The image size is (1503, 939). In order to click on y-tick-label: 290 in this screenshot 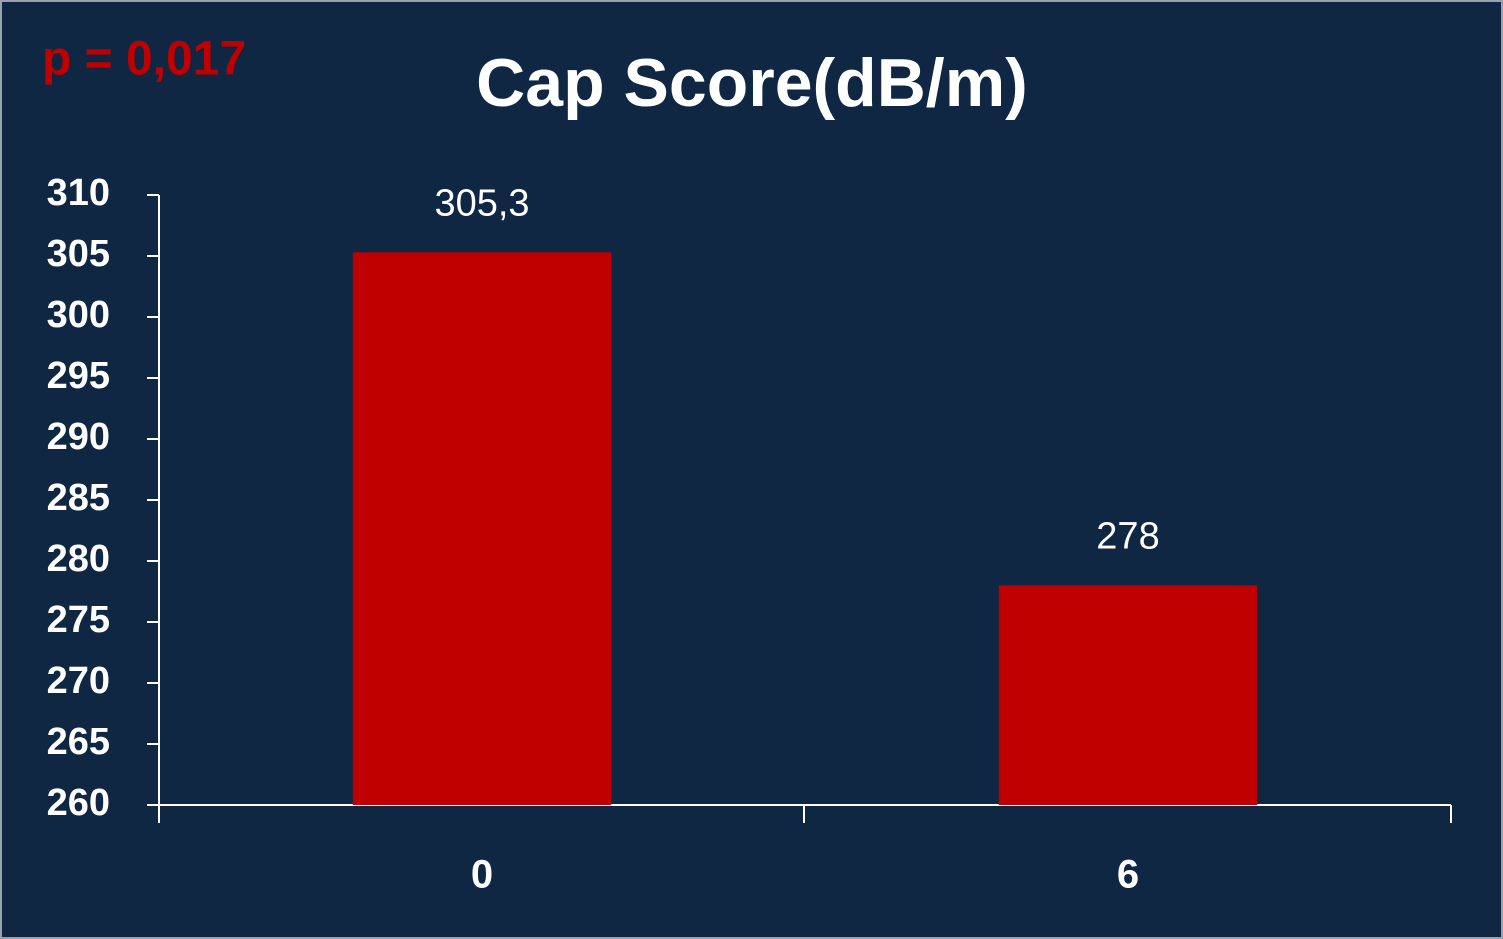, I will do `click(78, 437)`.